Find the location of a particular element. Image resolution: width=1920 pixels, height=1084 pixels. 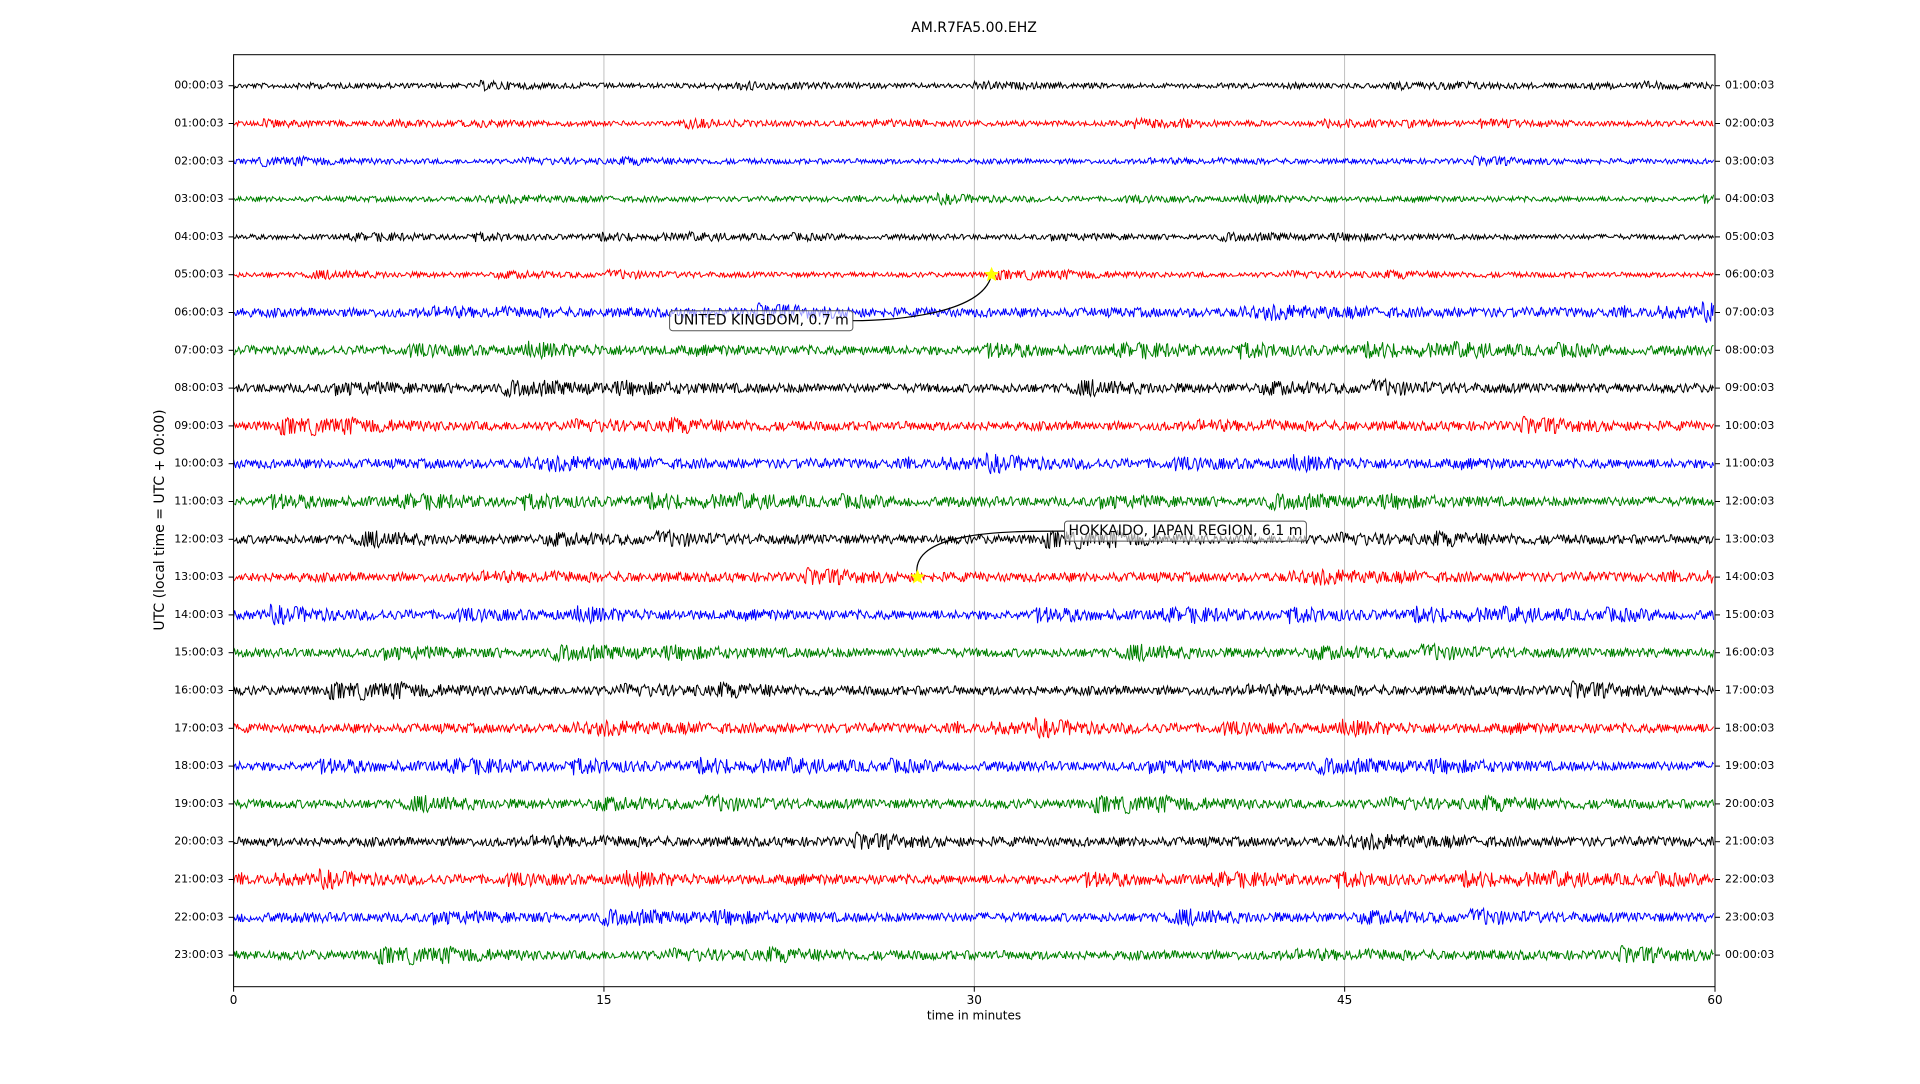

row-label-right: 08:00:03 is located at coordinates (1749, 349).